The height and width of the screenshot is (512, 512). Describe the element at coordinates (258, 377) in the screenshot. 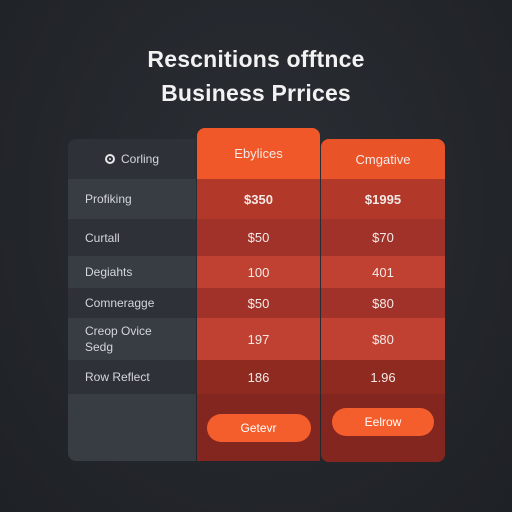

I see `plan-1-value: 186` at that location.